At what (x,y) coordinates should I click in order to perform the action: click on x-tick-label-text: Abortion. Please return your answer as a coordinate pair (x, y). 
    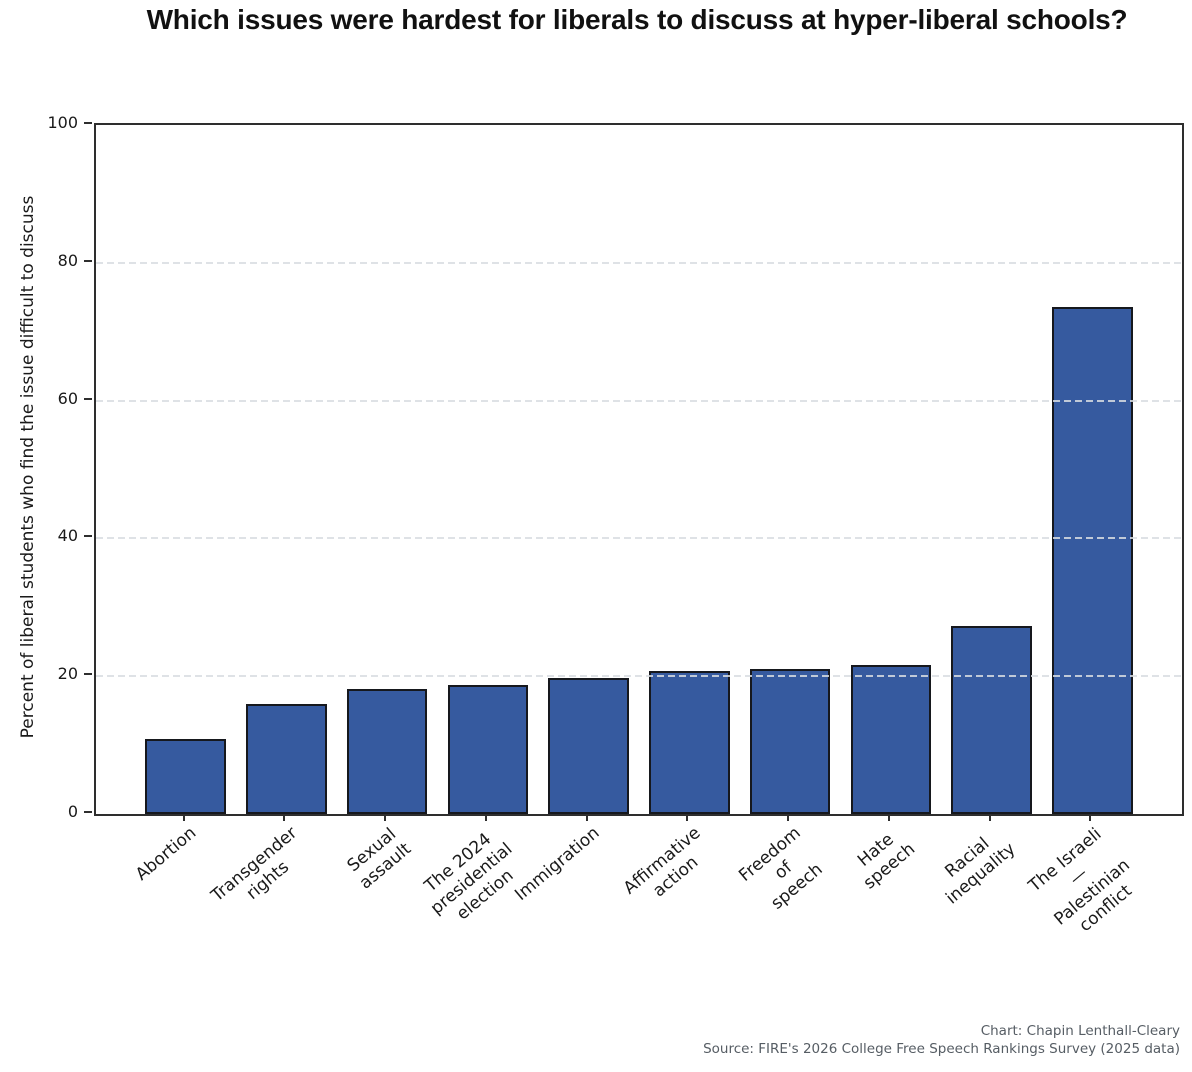
    Looking at the image, I should click on (166, 854).